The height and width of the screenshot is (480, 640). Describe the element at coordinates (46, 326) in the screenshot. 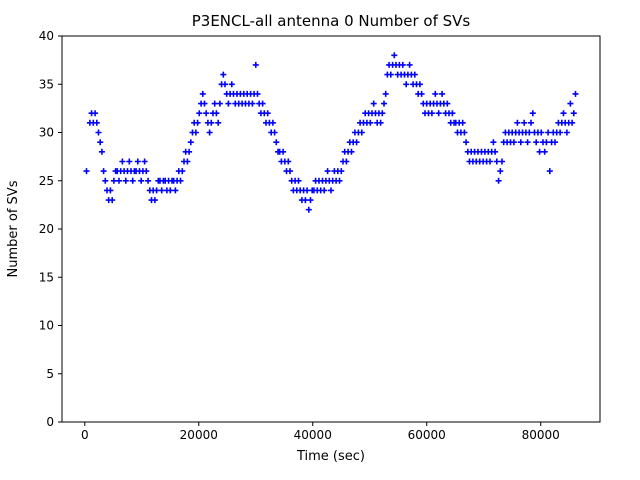

I see `y-tick-label: 10` at that location.